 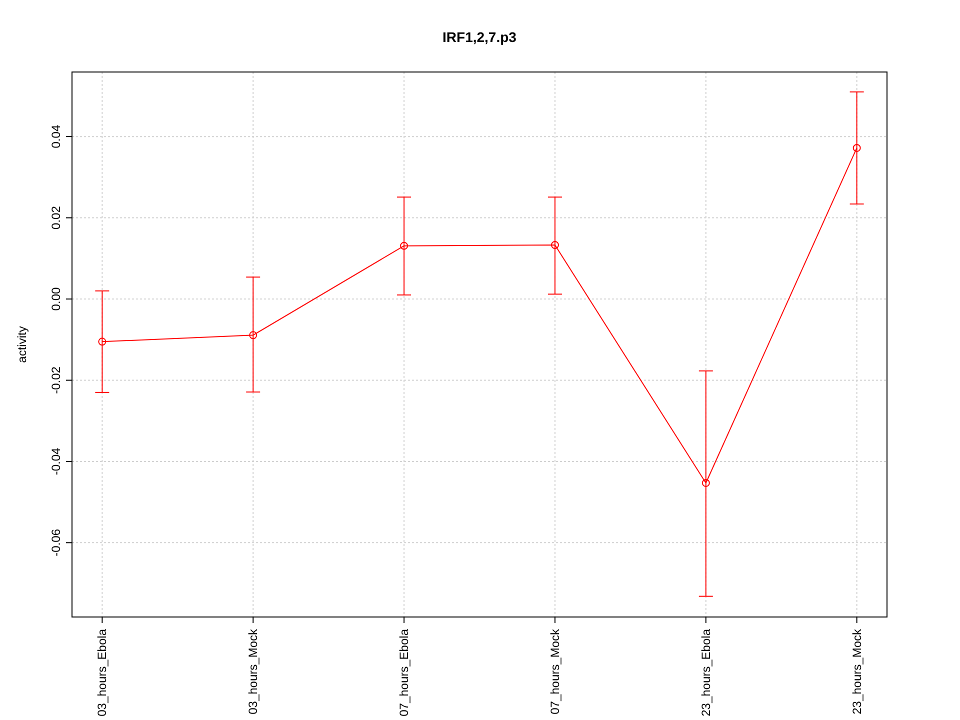 I want to click on y-tick-label: 0.04, so click(x=56, y=136).